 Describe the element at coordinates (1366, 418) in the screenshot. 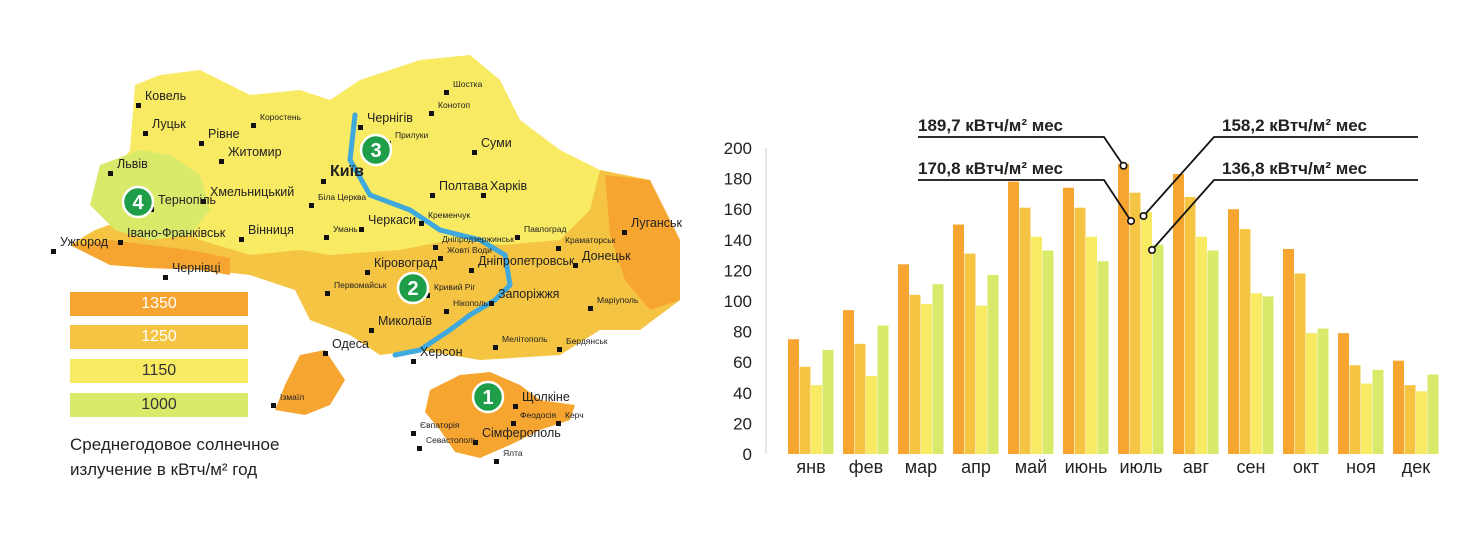

I see `bar-ноя-s3` at that location.